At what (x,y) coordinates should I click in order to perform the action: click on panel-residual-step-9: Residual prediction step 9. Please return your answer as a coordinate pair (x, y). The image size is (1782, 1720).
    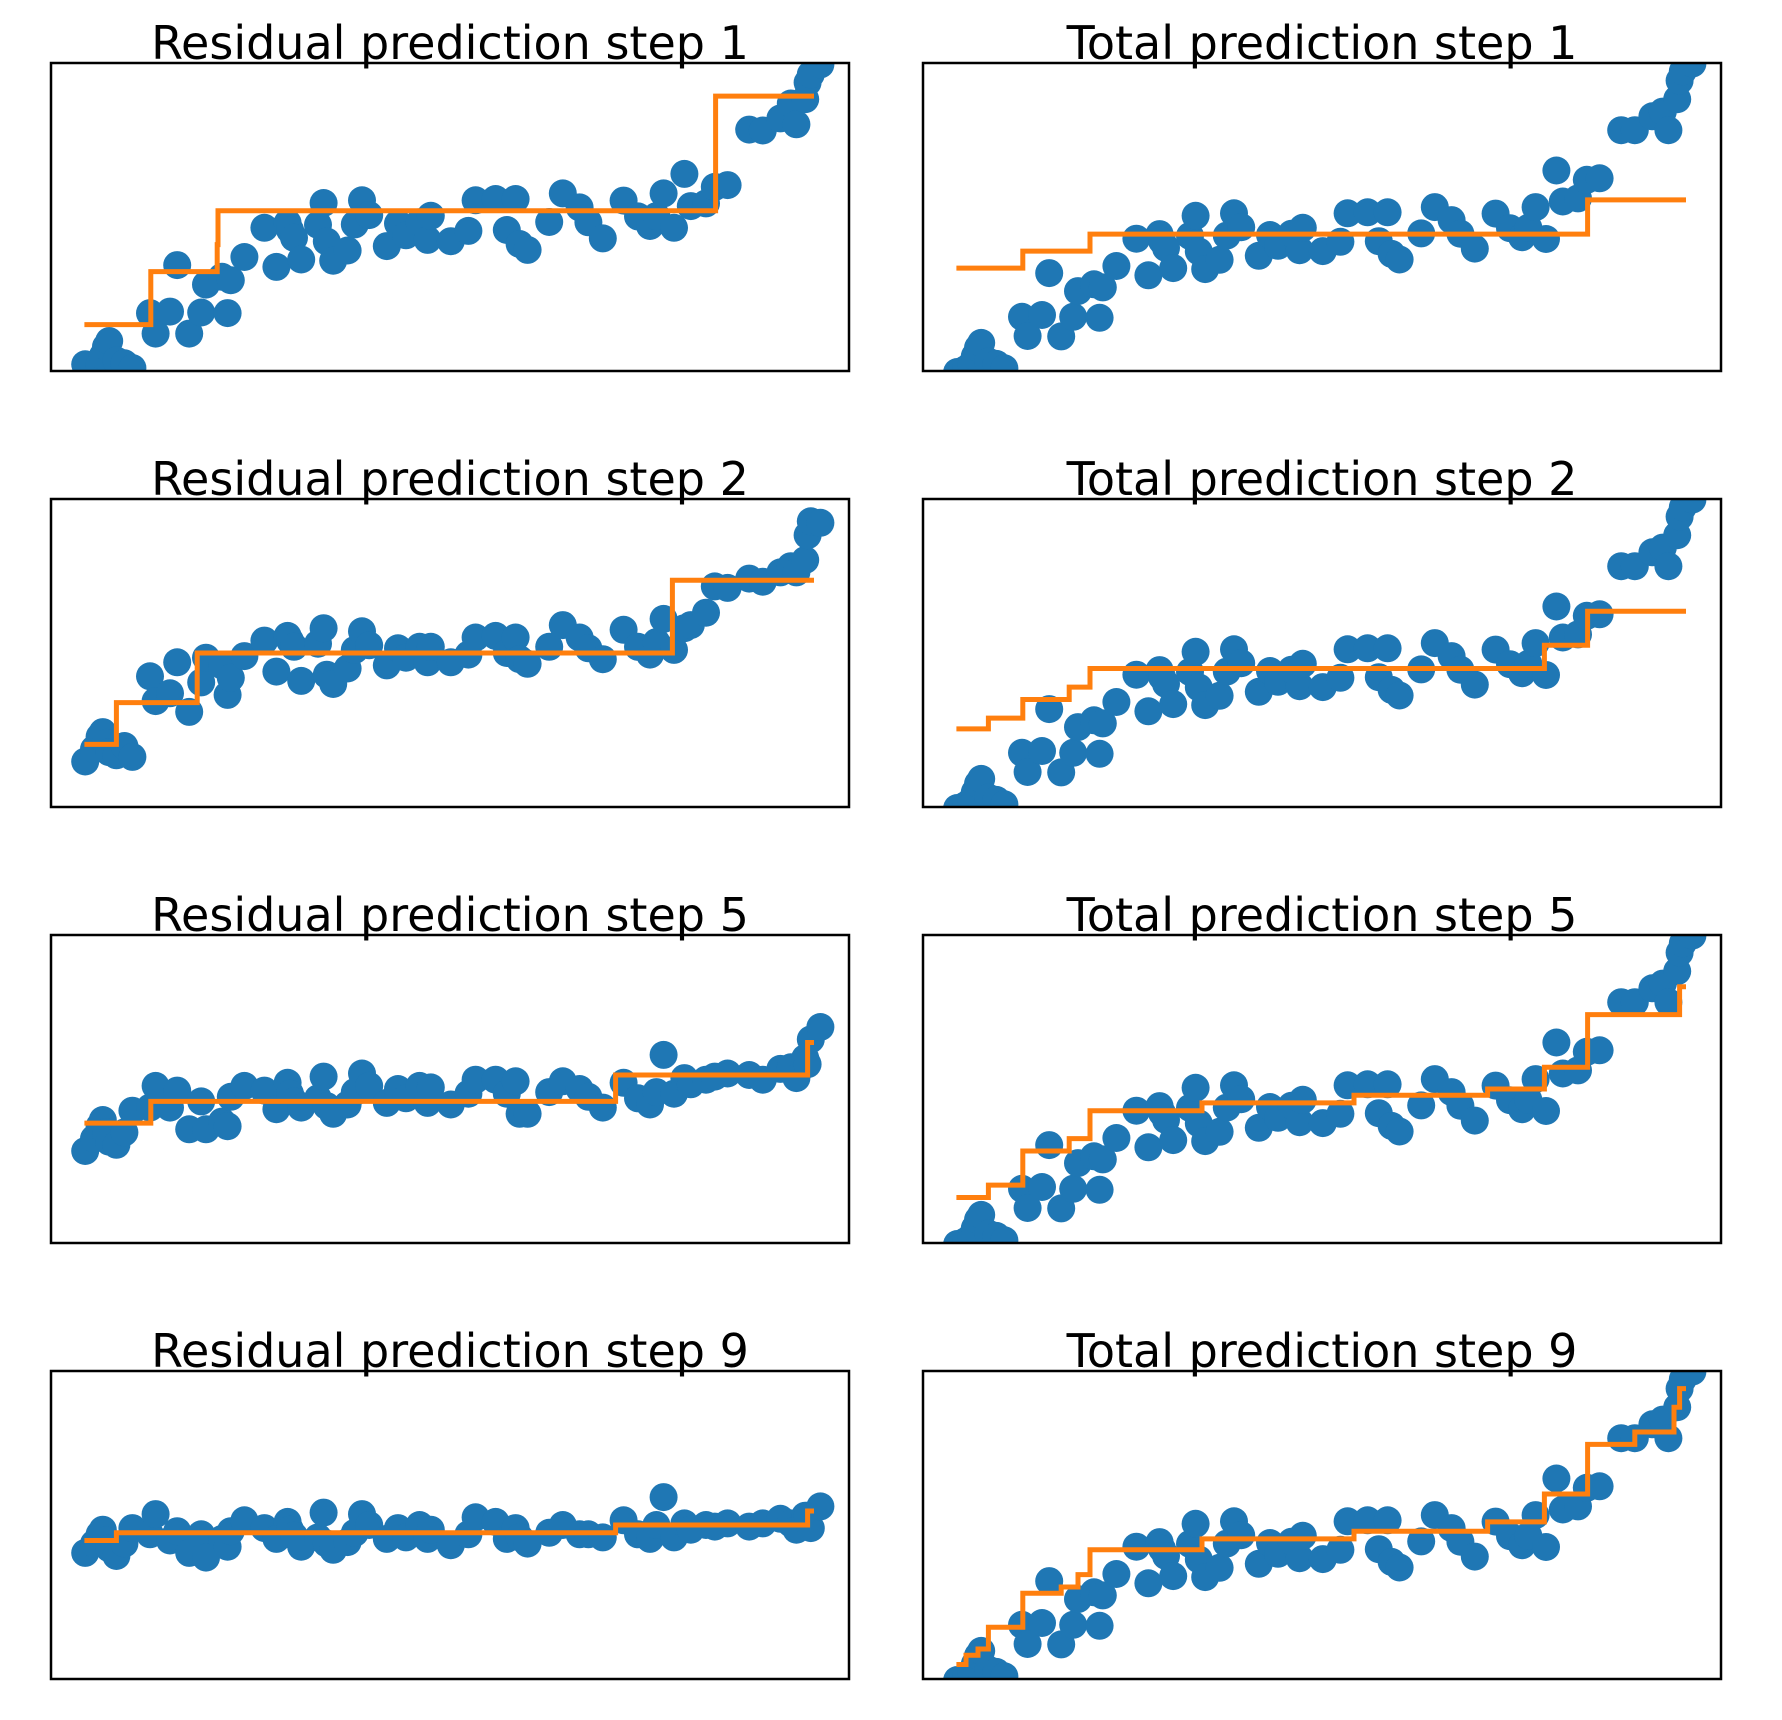
    Looking at the image, I should click on (450, 1502).